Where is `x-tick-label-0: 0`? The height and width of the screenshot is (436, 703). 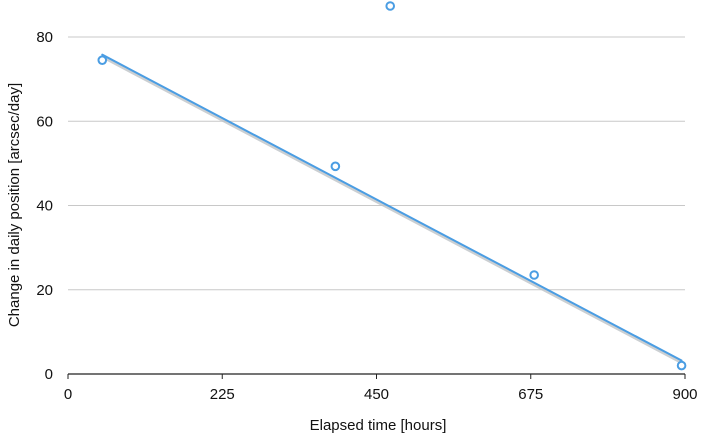 x-tick-label-0: 0 is located at coordinates (68, 394).